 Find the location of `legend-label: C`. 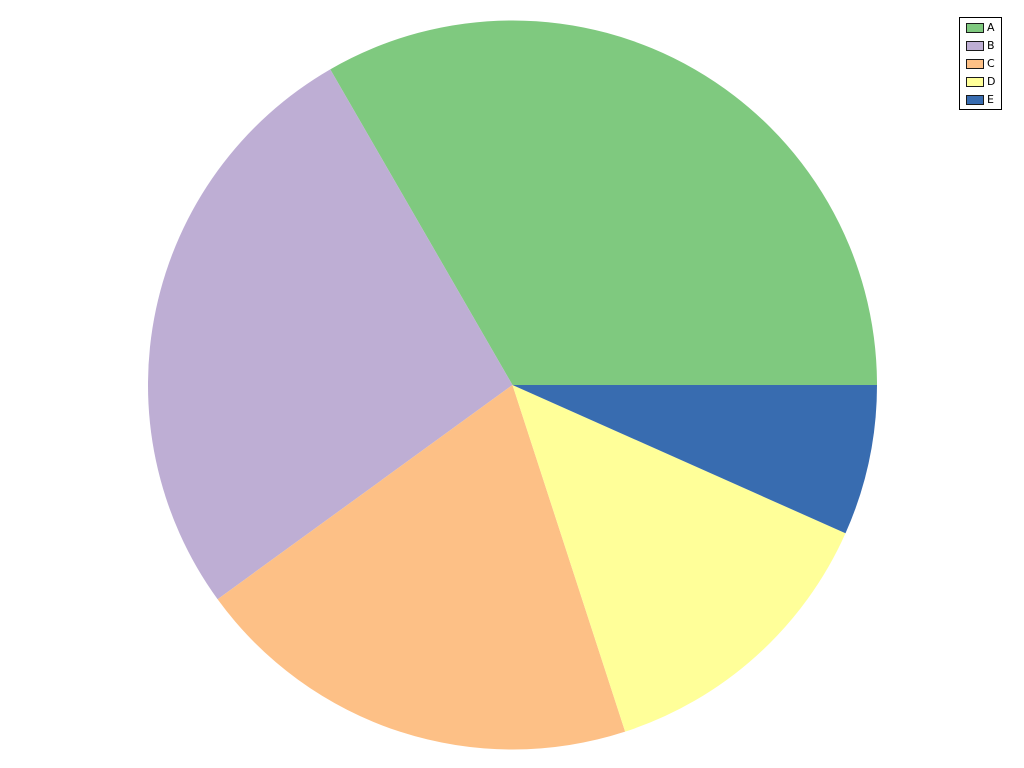

legend-label: C is located at coordinates (991, 63).